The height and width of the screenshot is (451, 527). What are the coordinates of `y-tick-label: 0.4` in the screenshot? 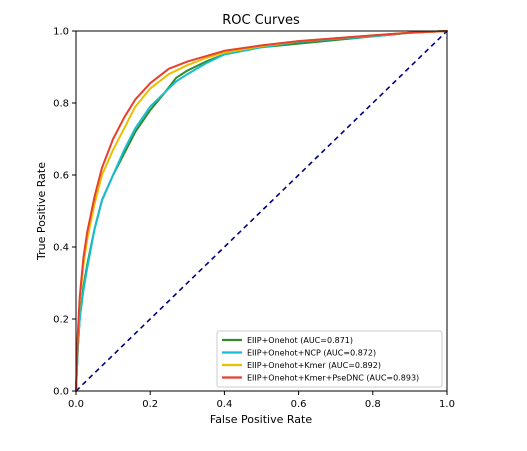 It's located at (61, 248).